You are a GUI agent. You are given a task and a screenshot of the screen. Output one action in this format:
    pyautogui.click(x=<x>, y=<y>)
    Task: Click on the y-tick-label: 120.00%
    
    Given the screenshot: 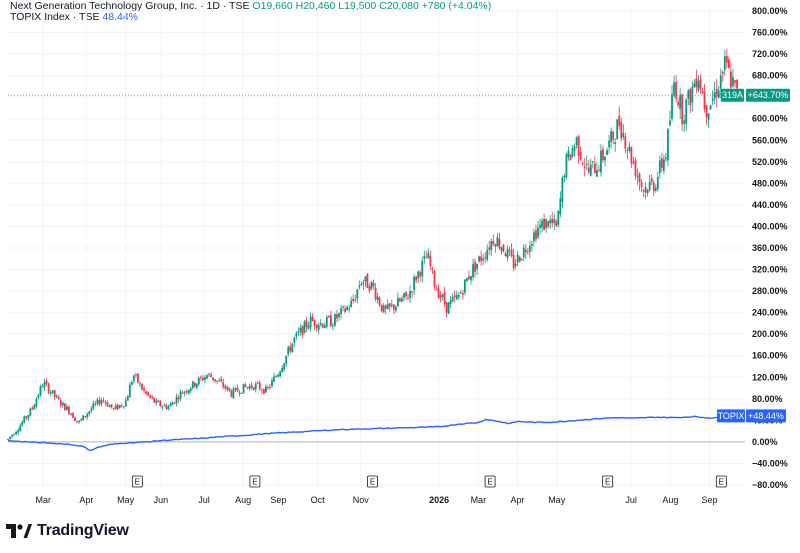 What is the action you would take?
    pyautogui.click(x=770, y=377)
    